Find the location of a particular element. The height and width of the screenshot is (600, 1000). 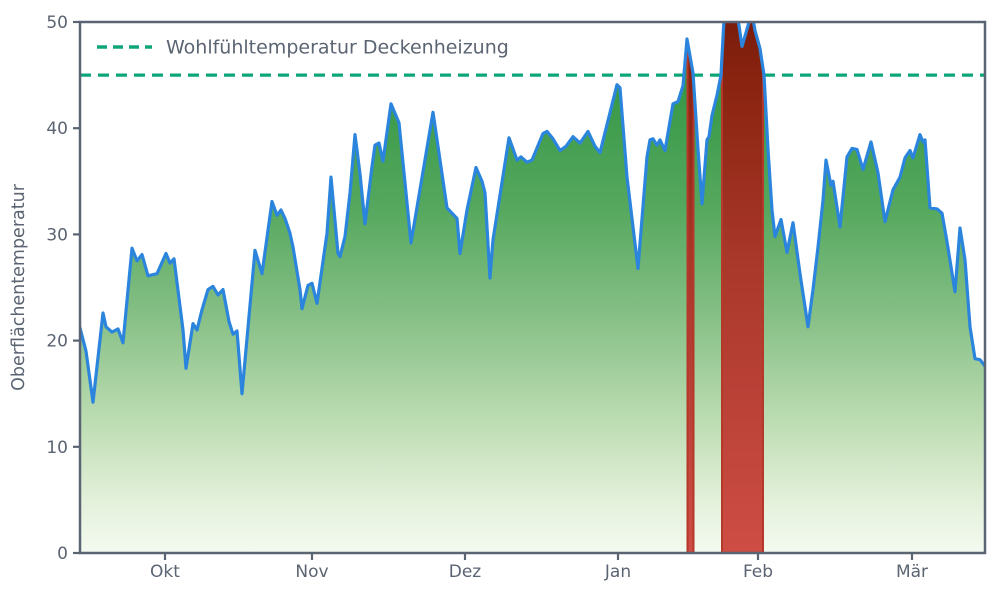

x-tick-label: Okt is located at coordinates (165, 572).